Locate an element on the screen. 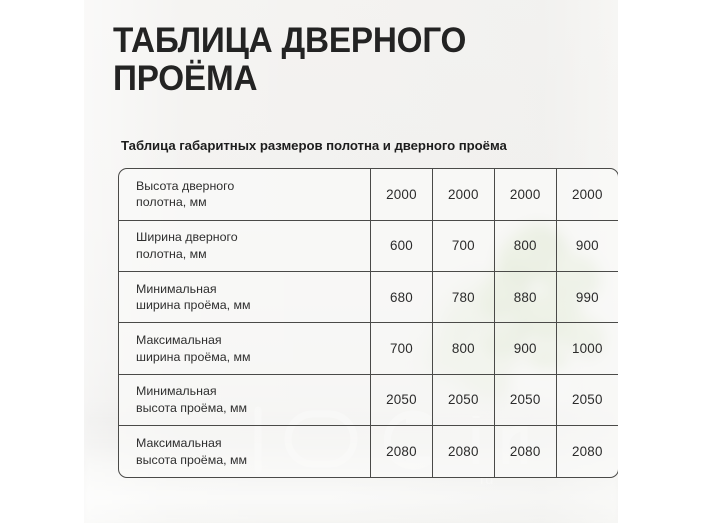  row-label: Высота дверного полотна, мм is located at coordinates (245, 194).